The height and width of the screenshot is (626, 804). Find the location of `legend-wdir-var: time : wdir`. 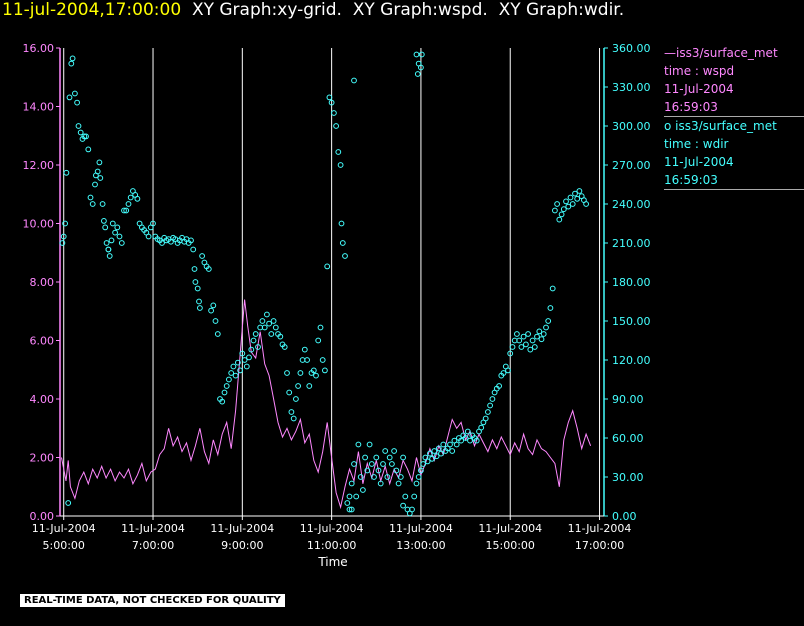

legend-wdir-var: time : wdir is located at coordinates (696, 144).